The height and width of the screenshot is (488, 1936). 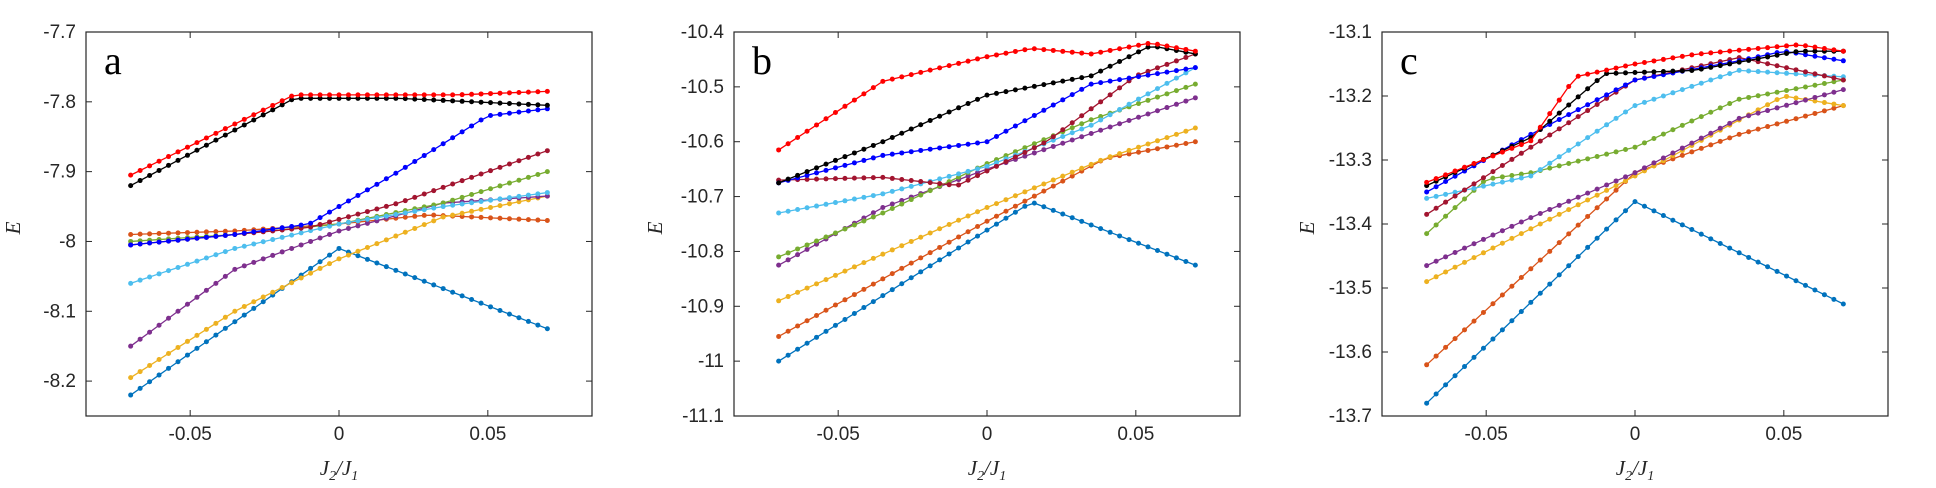 I want to click on x-tick-label: 0.05, so click(x=1783, y=434).